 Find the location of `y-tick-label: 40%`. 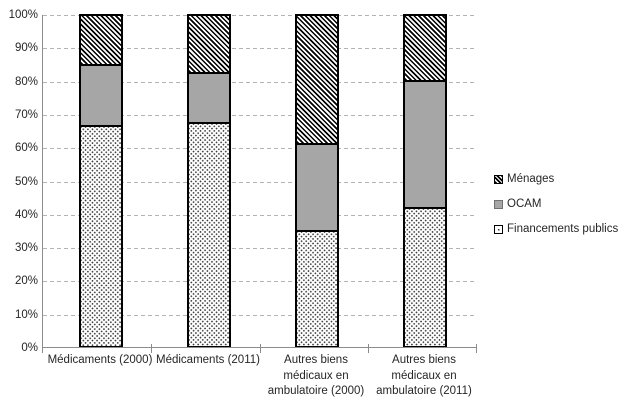

y-tick-label: 40% is located at coordinates (26, 214).